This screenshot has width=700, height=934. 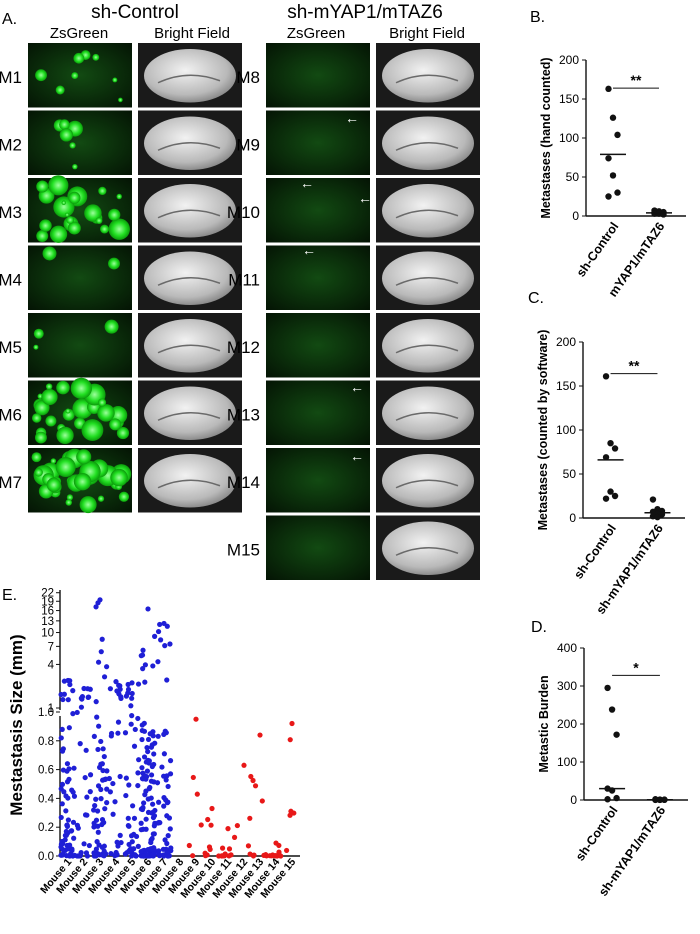 I want to click on y-tick-label: 400, so click(x=567, y=648).